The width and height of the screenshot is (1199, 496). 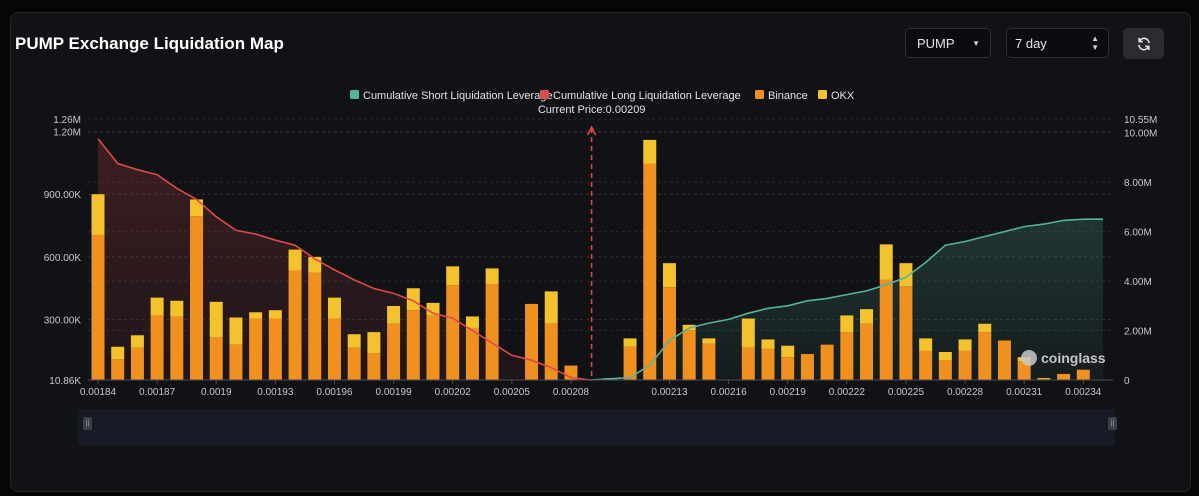 What do you see at coordinates (87, 423) in the screenshot?
I see `slider-left-handle: ||` at bounding box center [87, 423].